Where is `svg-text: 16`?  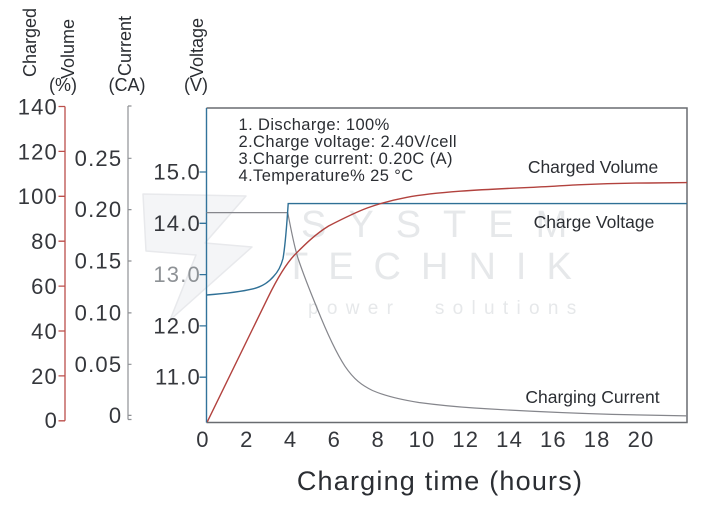 svg-text: 16 is located at coordinates (553, 439).